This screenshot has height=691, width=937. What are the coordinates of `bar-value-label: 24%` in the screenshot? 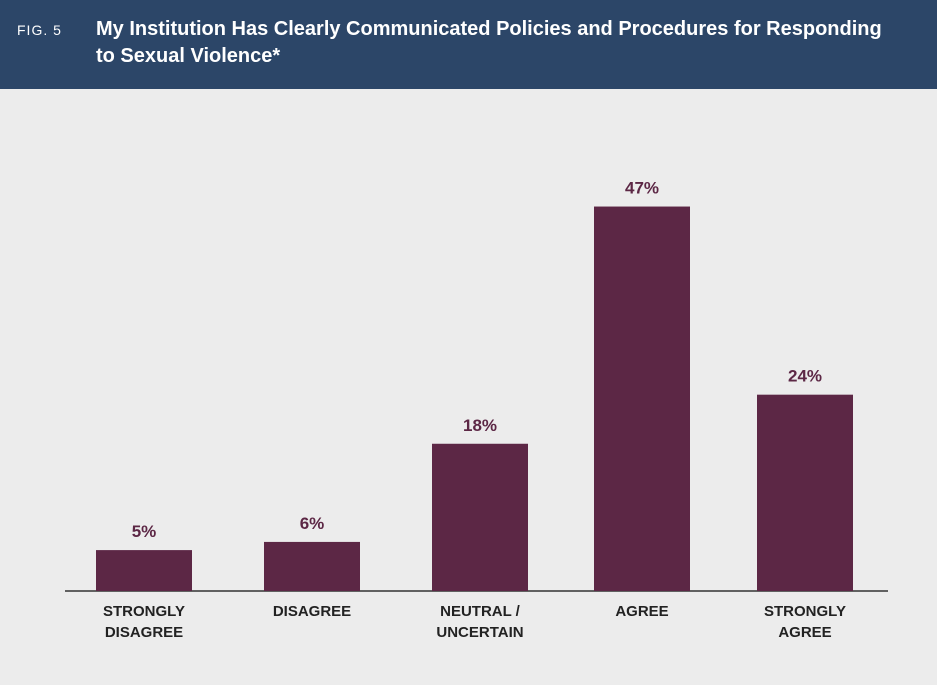 It's located at (805, 376).